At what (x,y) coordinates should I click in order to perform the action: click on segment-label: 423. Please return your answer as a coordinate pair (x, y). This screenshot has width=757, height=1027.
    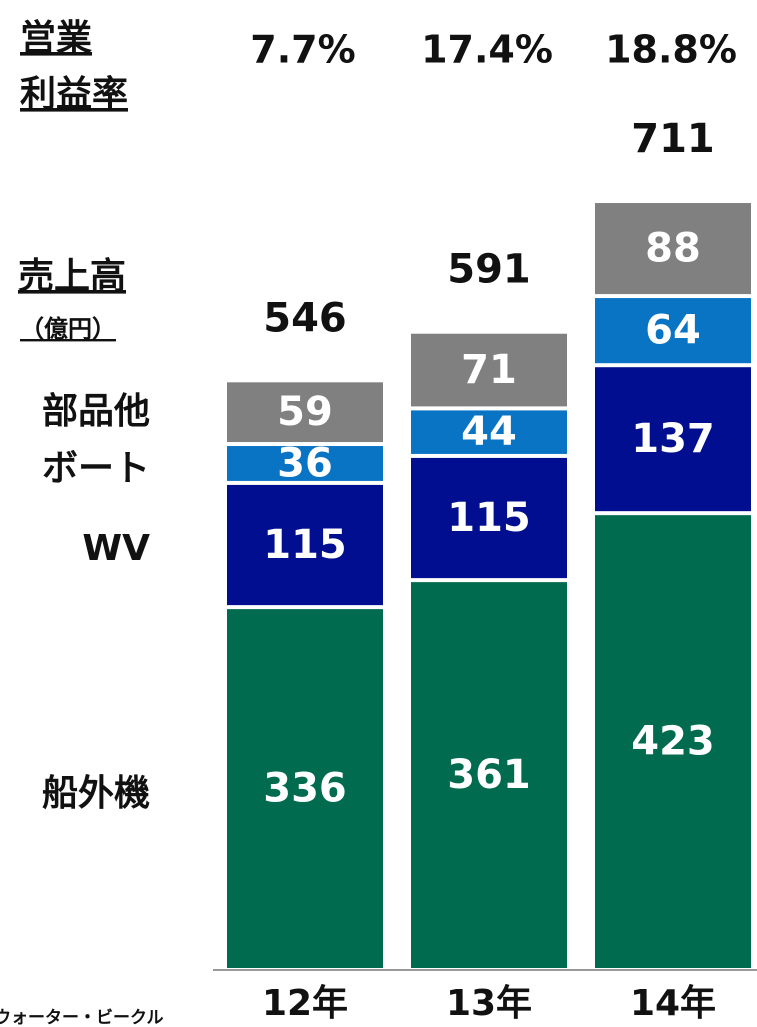
    Looking at the image, I should click on (673, 742).